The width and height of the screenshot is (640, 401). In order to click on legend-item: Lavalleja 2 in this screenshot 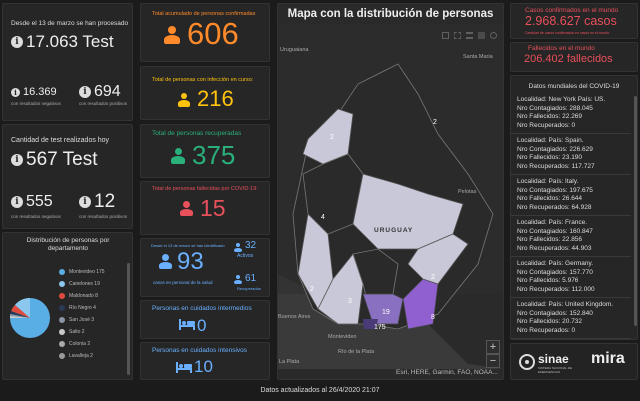, I will do `click(91, 356)`.